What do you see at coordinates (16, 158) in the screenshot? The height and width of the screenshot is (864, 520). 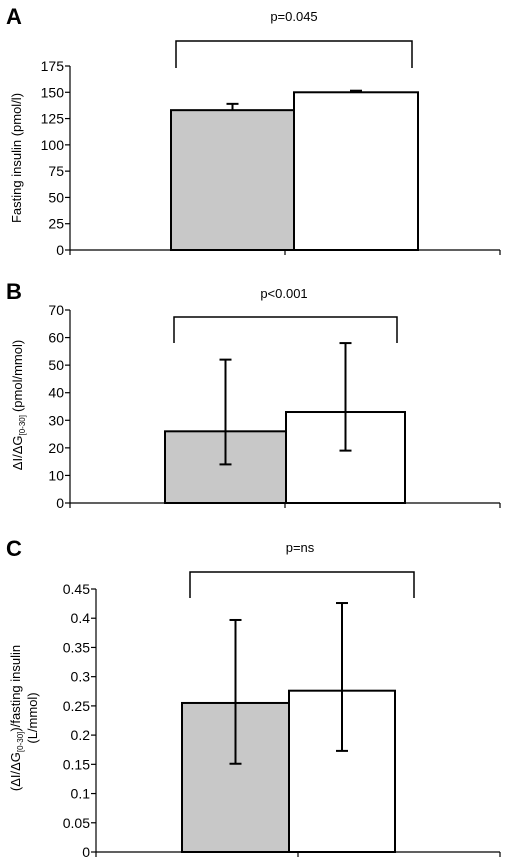 I see `panel-a-ylabel: Fasting insulin (pmol/l)` at bounding box center [16, 158].